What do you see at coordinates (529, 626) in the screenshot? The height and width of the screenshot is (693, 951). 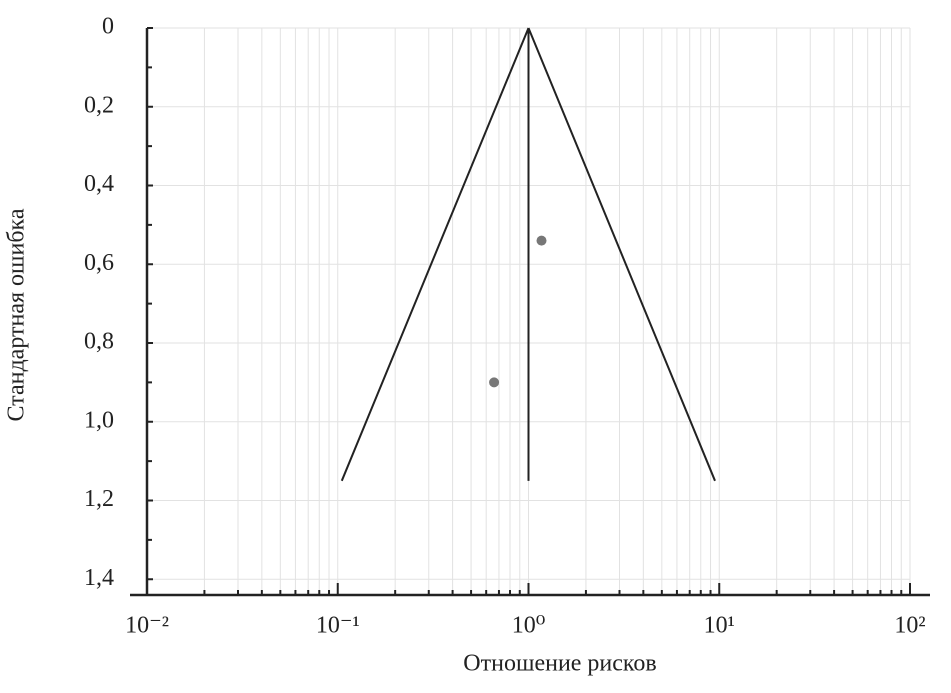 I see `x-tick-label: 10⁰` at bounding box center [529, 626].